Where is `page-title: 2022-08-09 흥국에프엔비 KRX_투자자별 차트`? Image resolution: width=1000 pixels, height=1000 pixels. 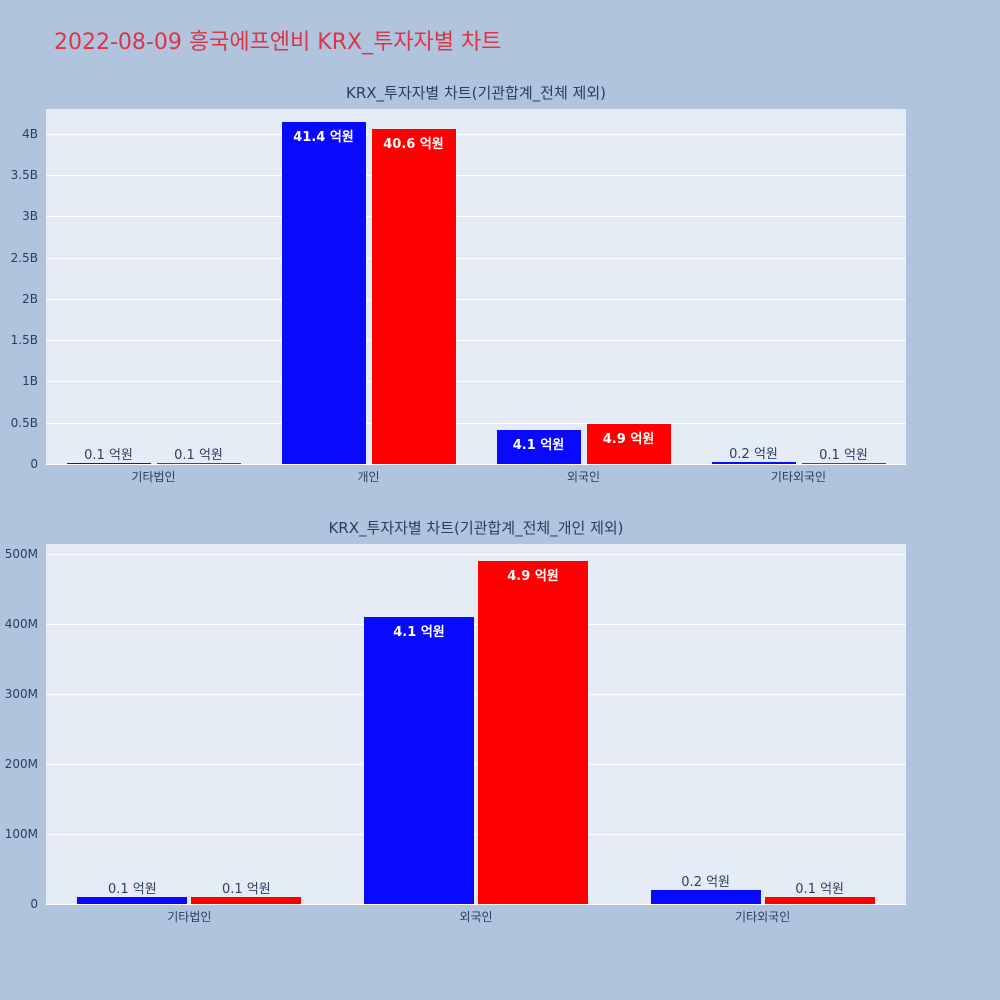 page-title: 2022-08-09 흥국에프엔비 KRX_투자자별 차트 is located at coordinates (278, 42).